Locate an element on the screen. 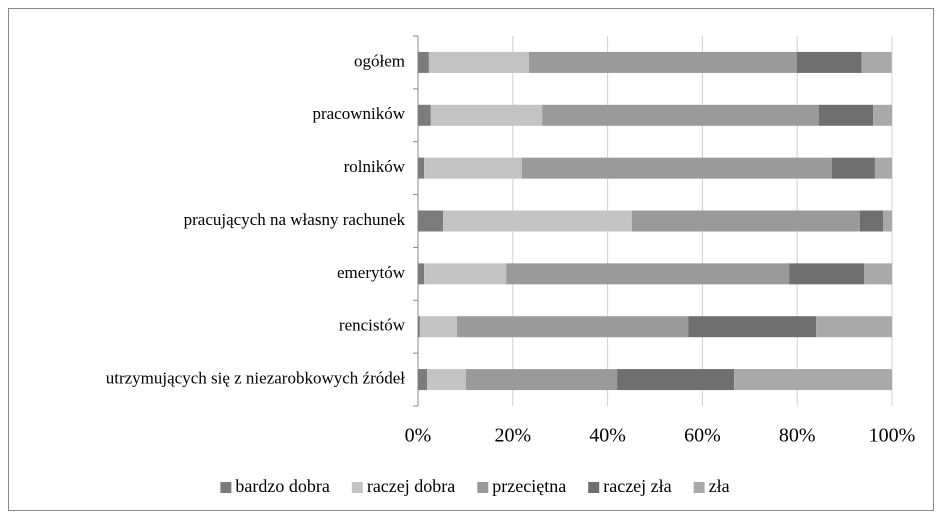 This screenshot has width=942, height=519. y-tick-label: pracujących na własny rachunek is located at coordinates (295, 219).